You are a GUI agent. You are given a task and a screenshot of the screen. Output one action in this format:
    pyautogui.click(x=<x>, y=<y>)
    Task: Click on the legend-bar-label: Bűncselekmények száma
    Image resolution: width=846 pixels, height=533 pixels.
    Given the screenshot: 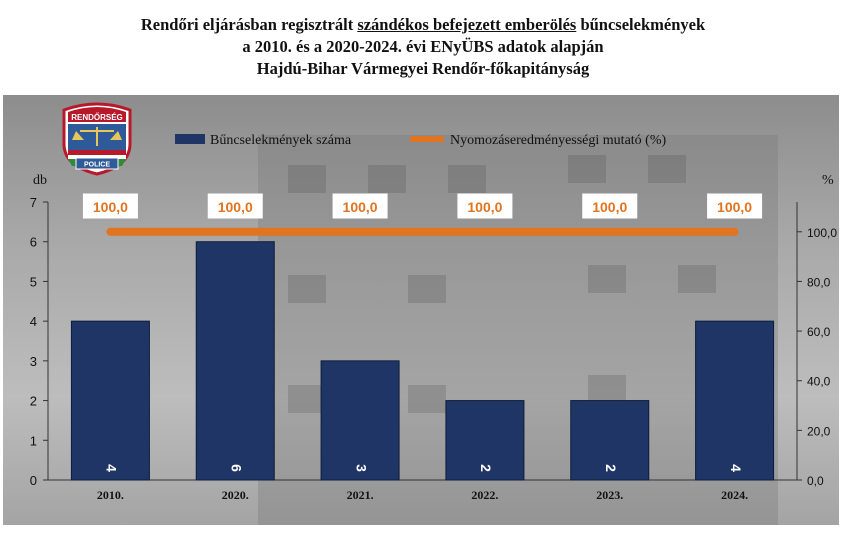 What is the action you would take?
    pyautogui.click(x=281, y=140)
    